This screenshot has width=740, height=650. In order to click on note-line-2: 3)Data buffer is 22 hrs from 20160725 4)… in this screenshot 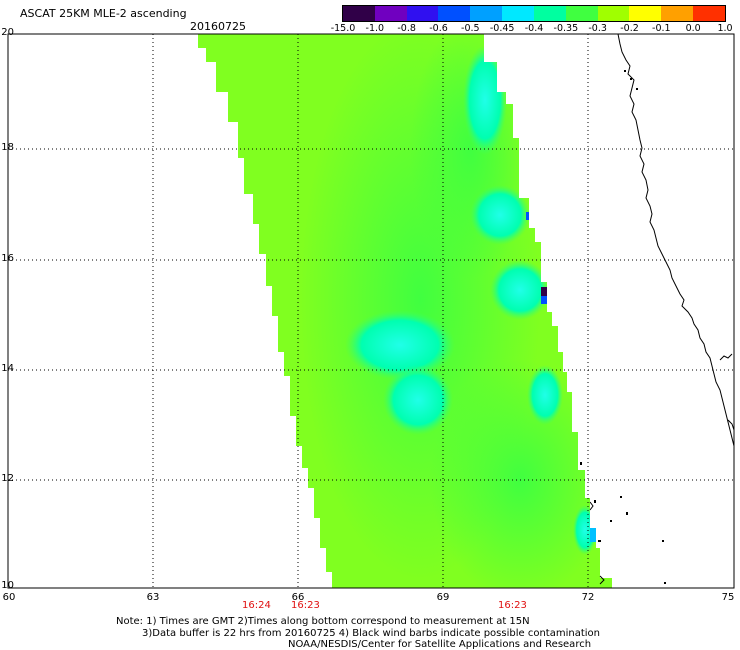, I will do `click(371, 633)`.